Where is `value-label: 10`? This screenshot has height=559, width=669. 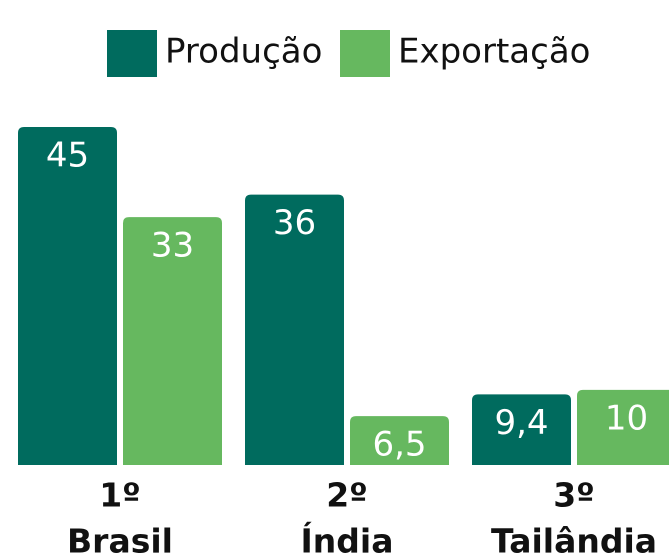 value-label: 10 is located at coordinates (626, 418).